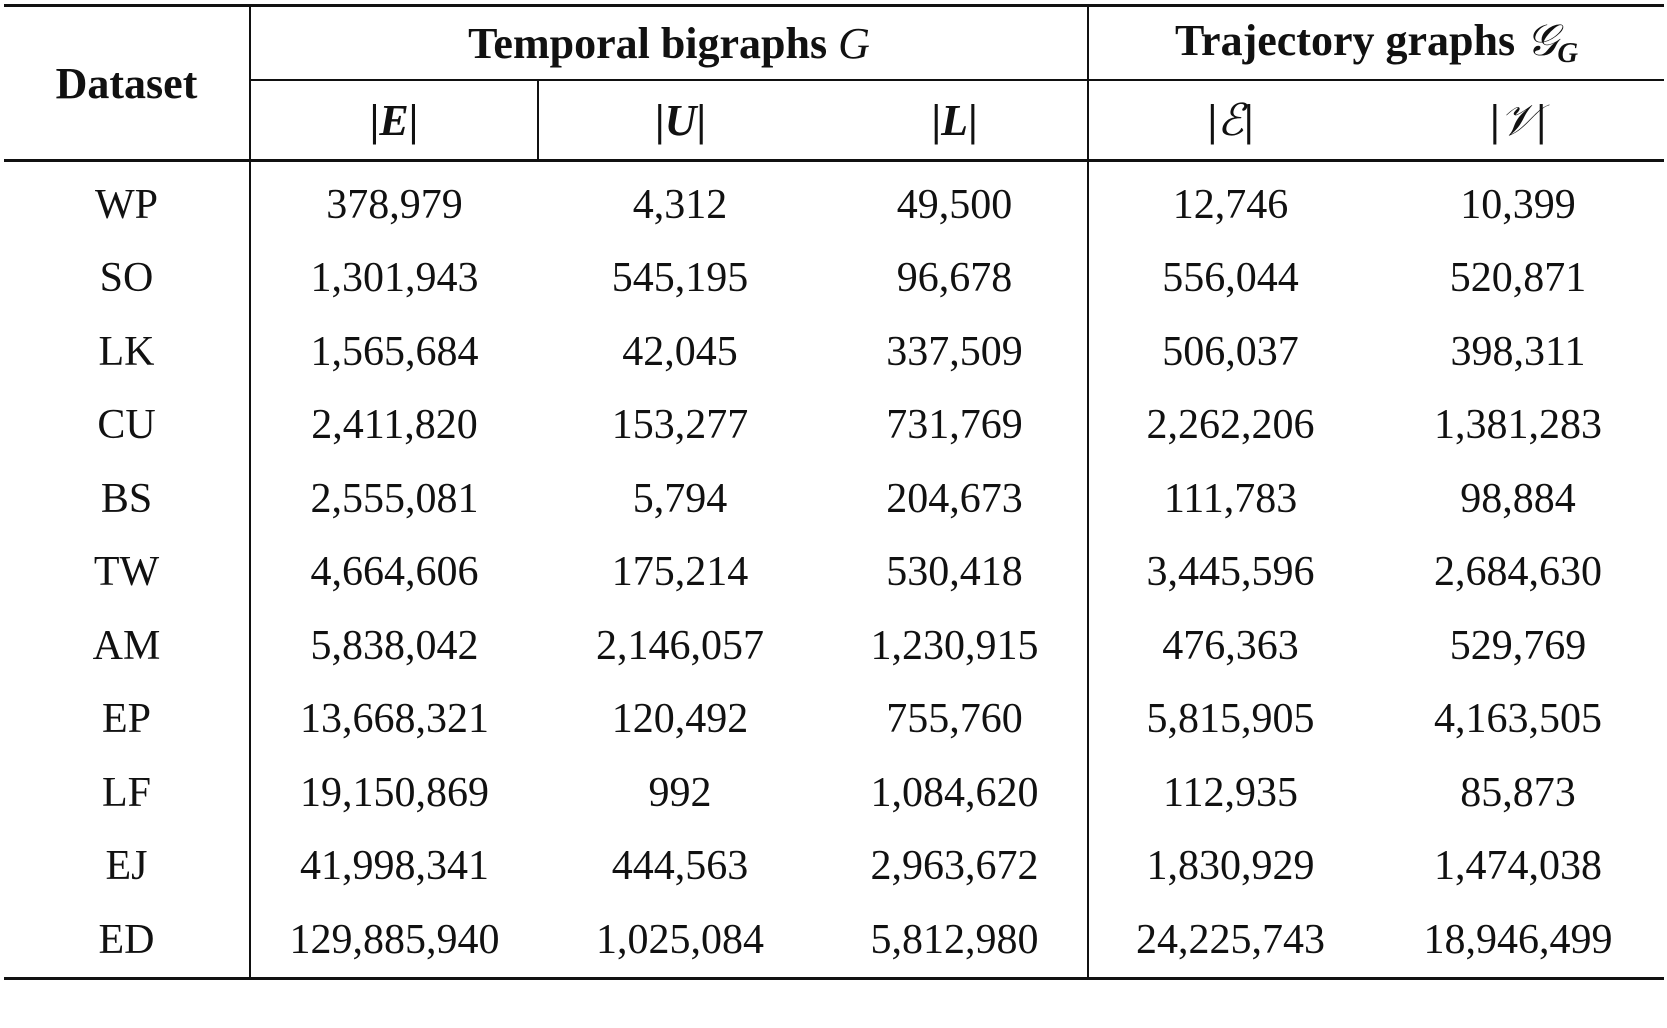 The image size is (1667, 1028). I want to click on dataset-name-cell: TW, so click(127, 572).